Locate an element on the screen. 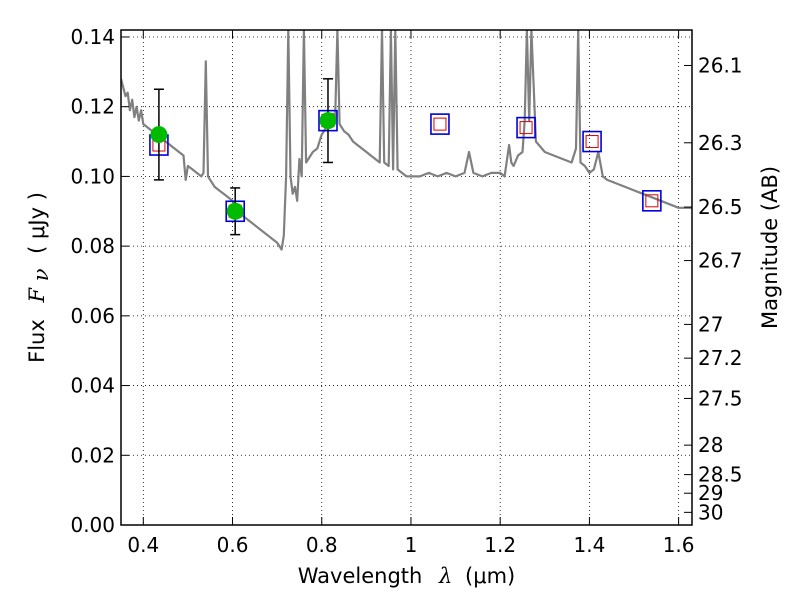 The width and height of the screenshot is (800, 600). x-axis-label: Wavelength λ (μm) is located at coordinates (406, 576).